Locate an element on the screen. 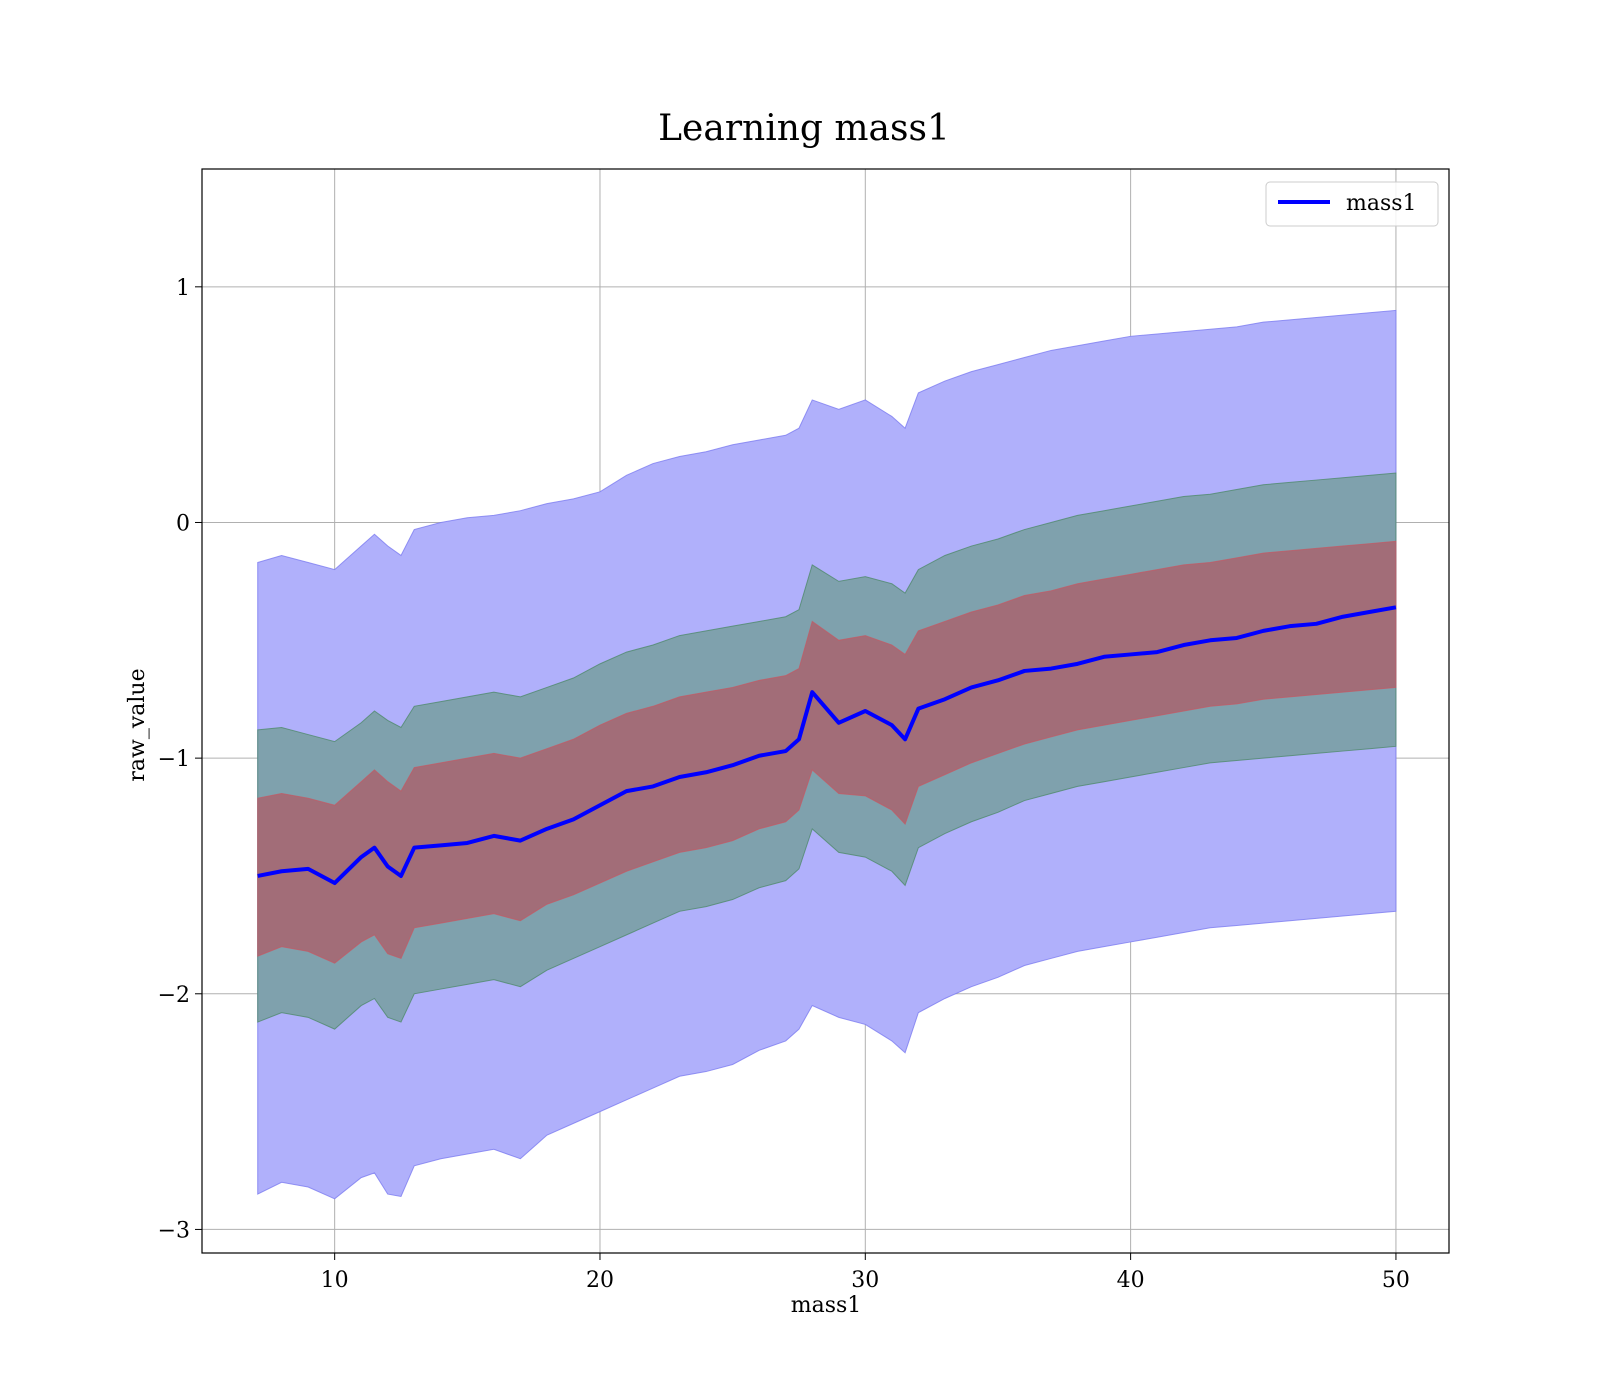  x-tick-label-2: 30 is located at coordinates (865, 1280).